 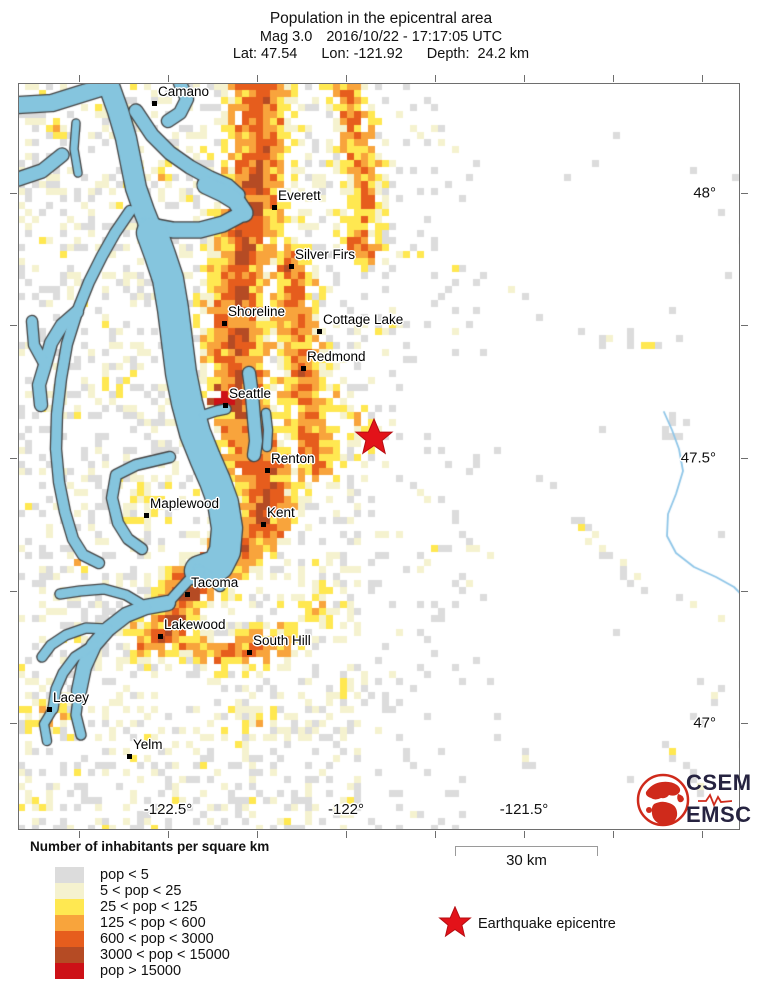 What do you see at coordinates (698, 458) in the screenshot?
I see `latitude-label: 47.5°` at bounding box center [698, 458].